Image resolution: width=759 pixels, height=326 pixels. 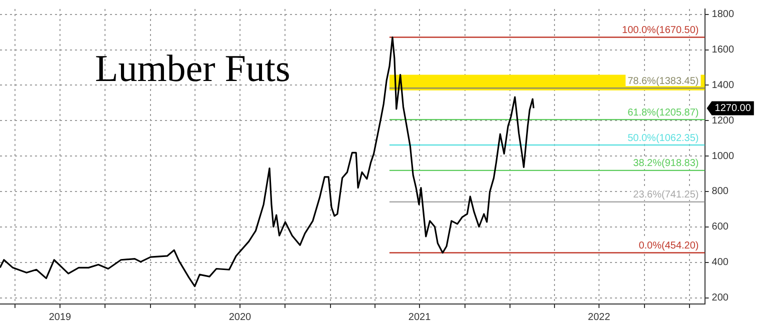 What do you see at coordinates (599, 317) in the screenshot?
I see `x-tick-label: 2022` at bounding box center [599, 317].